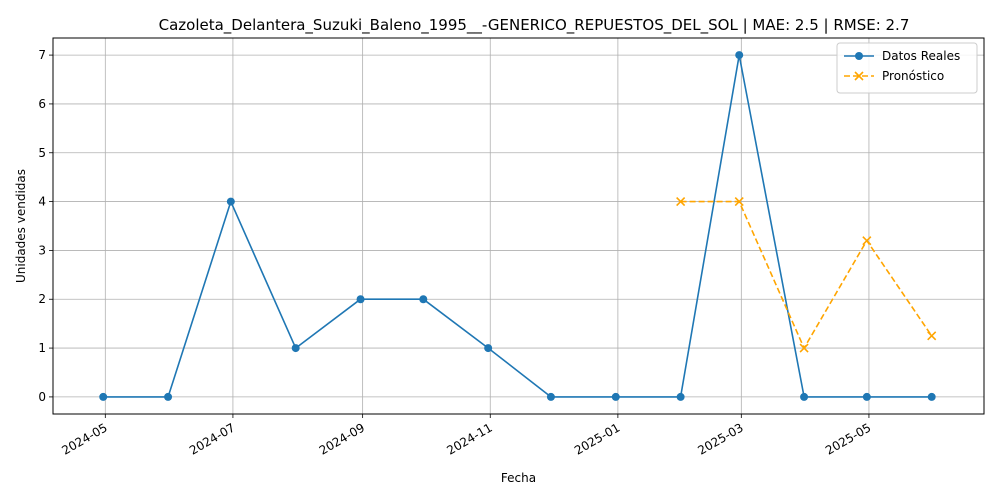 The width and height of the screenshot is (1000, 500). I want to click on x-tick-label: 2024-07, so click(212, 438).